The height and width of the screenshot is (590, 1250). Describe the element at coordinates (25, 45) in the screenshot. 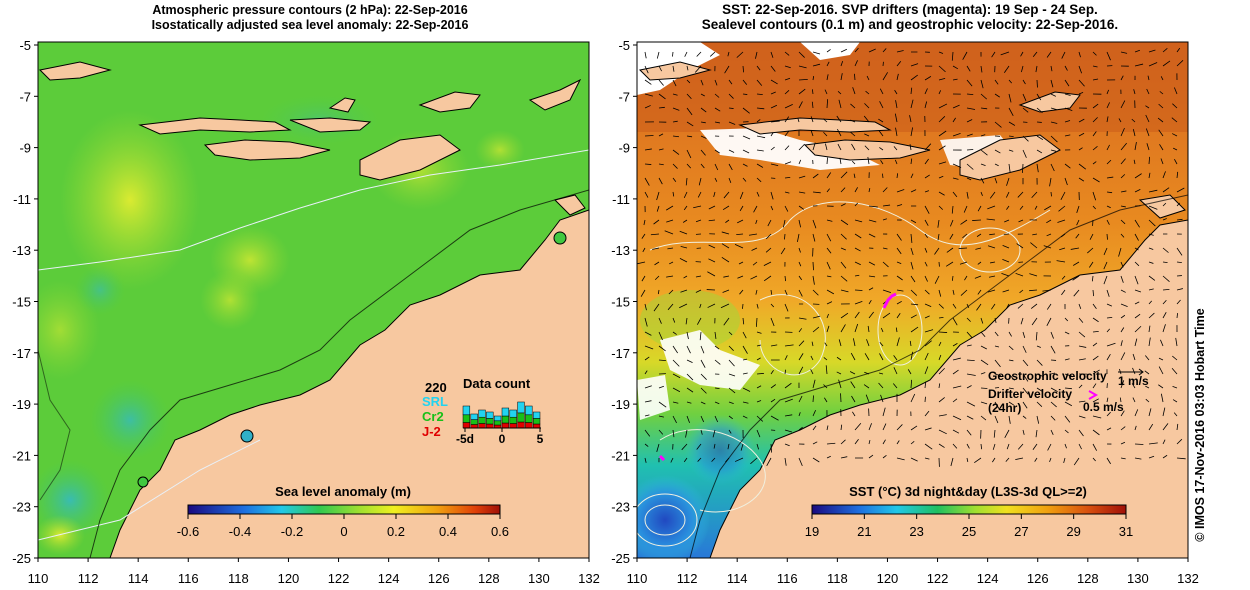

I see `left-y-tick-label: -5` at that location.